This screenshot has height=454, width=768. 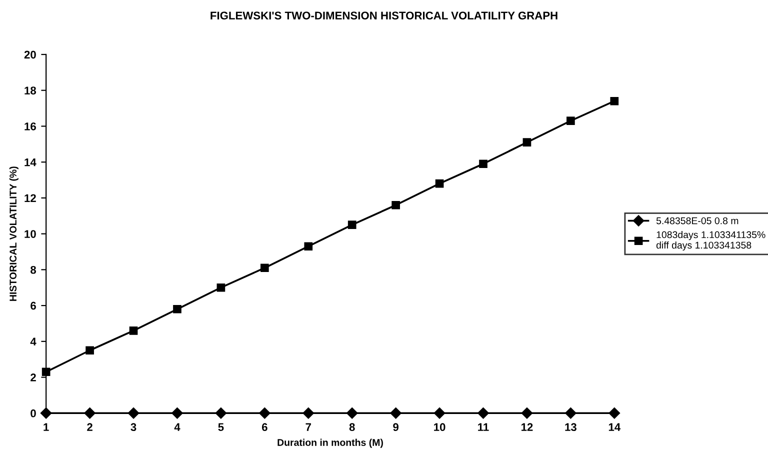 I want to click on x-tick-label: 5, so click(x=221, y=427).